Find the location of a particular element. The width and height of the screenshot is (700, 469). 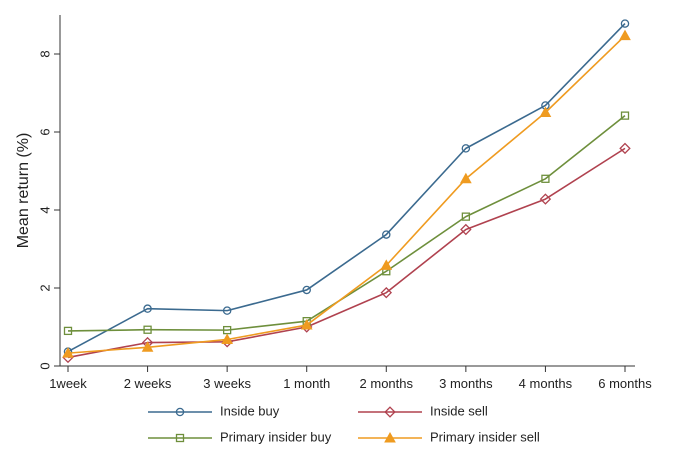

y-axis-title: Mean return (%) is located at coordinates (23, 191).